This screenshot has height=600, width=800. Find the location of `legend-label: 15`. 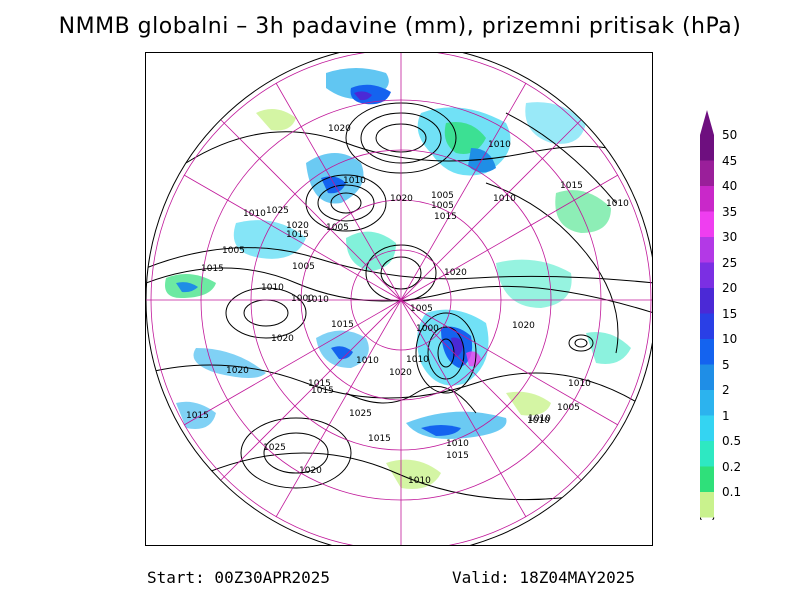

legend-label: 15 is located at coordinates (730, 313).